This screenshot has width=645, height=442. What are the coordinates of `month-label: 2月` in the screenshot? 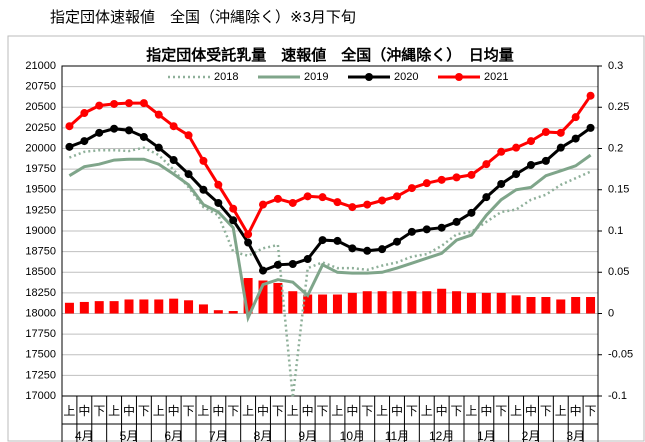 It's located at (531, 435).